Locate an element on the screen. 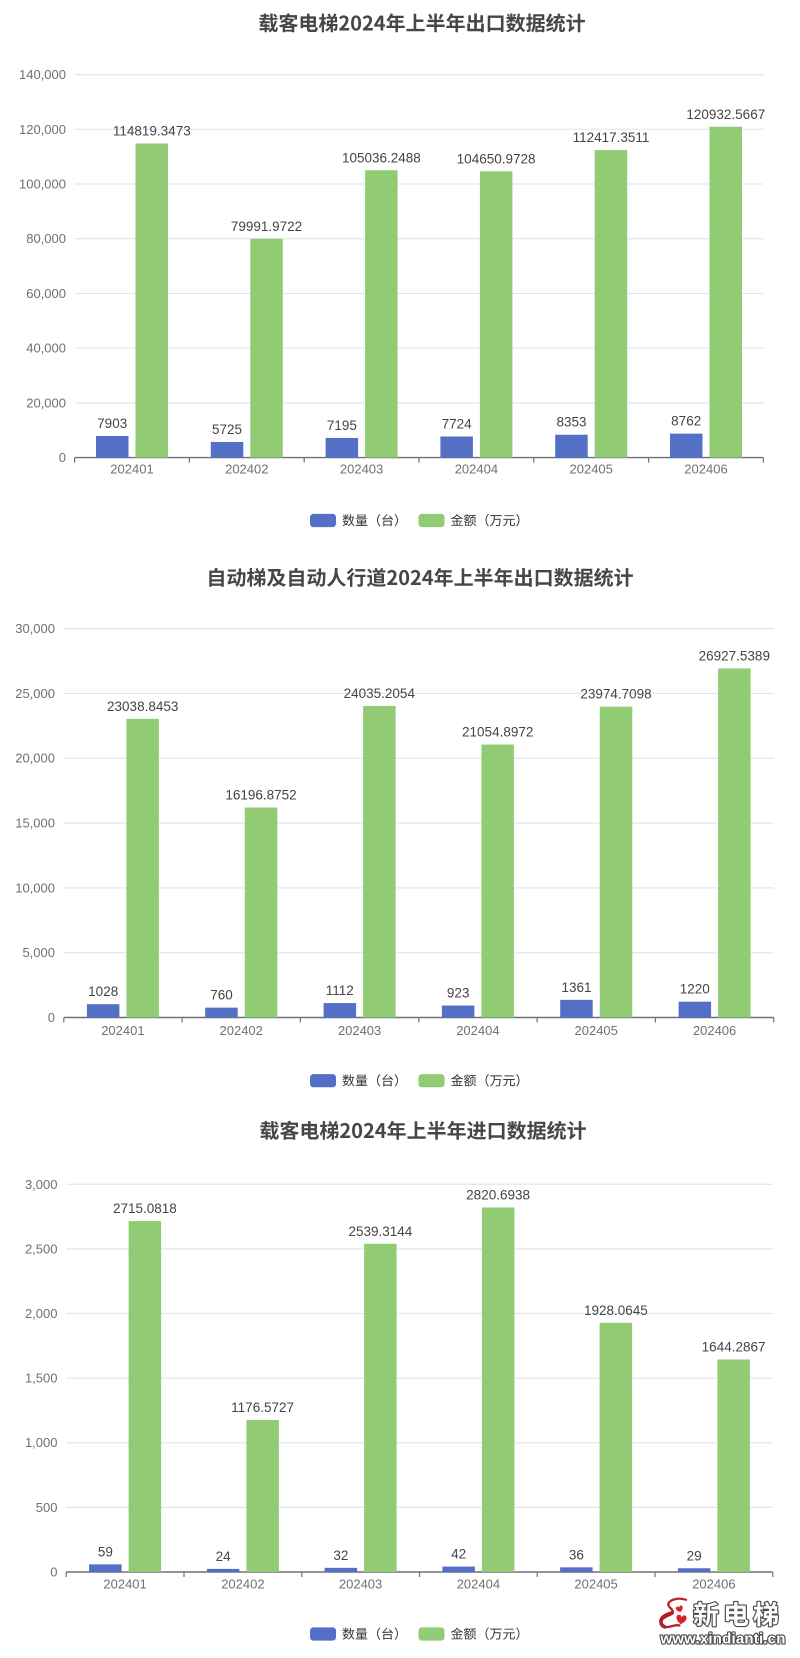  svg-text: 760 is located at coordinates (221, 995).